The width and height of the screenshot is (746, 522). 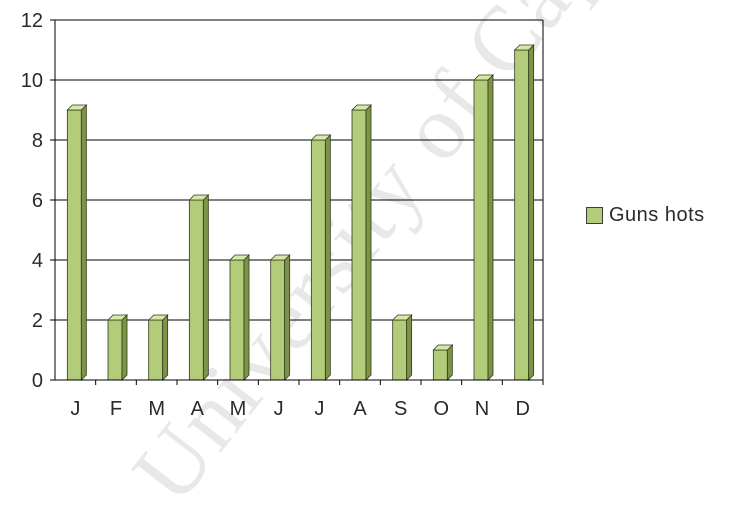 I want to click on y-tick-label: 2, so click(x=37, y=321).